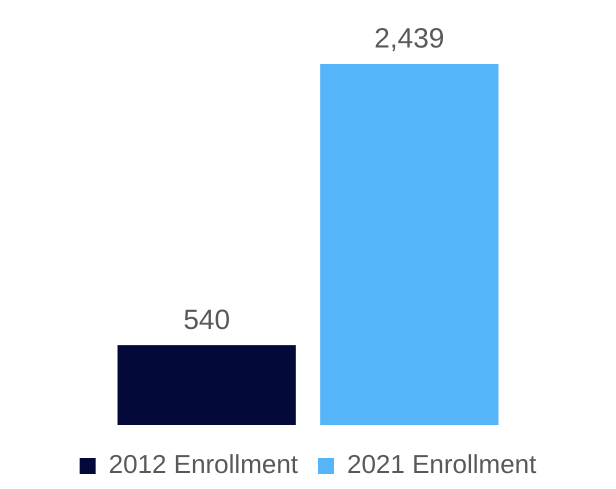 This screenshot has height=489, width=616. I want to click on legend-label: 2021 Enrollment, so click(442, 464).